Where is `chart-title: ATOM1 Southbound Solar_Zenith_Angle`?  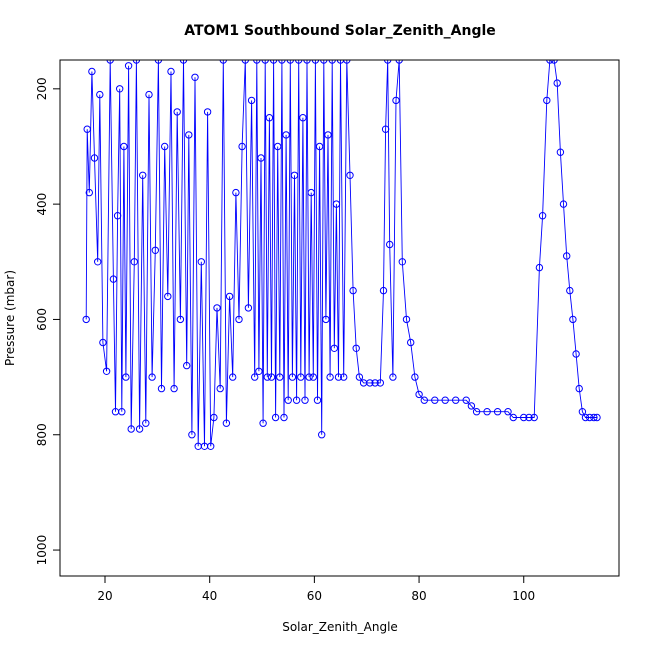
chart-title: ATOM1 Southbound Solar_Zenith_Angle is located at coordinates (340, 31).